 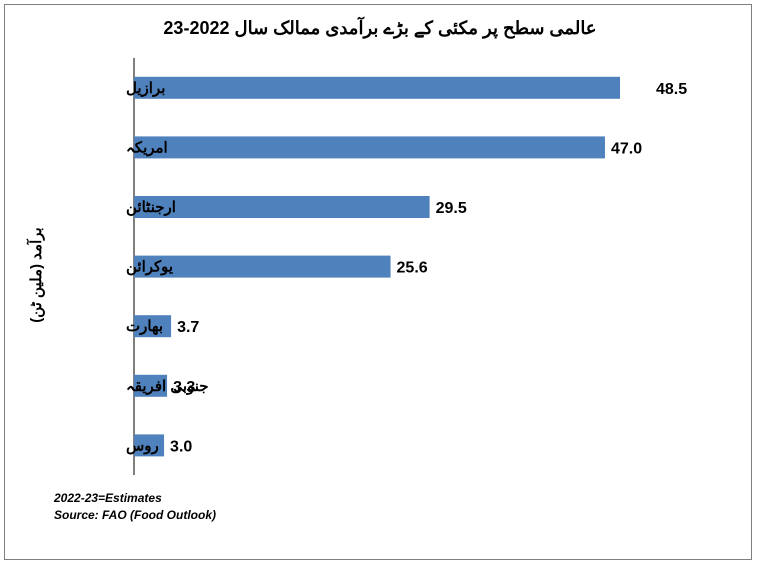 I want to click on value-label-6: 3.3, so click(x=184, y=387).